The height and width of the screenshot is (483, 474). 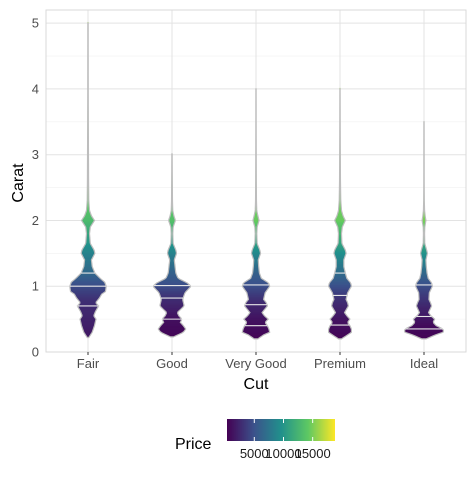 I want to click on legend-tick-label: 5000, so click(x=254, y=453).